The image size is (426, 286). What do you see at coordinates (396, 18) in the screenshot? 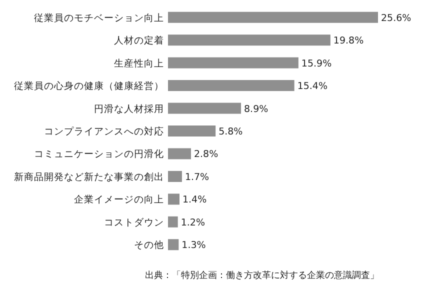
I see `data-label: 25.6%` at bounding box center [396, 18].